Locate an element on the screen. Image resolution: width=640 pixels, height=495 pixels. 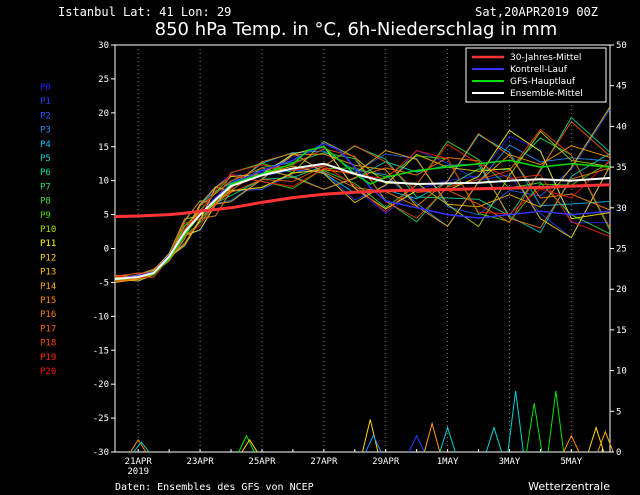
y-right-tick-label: 0 is located at coordinates (618, 453).